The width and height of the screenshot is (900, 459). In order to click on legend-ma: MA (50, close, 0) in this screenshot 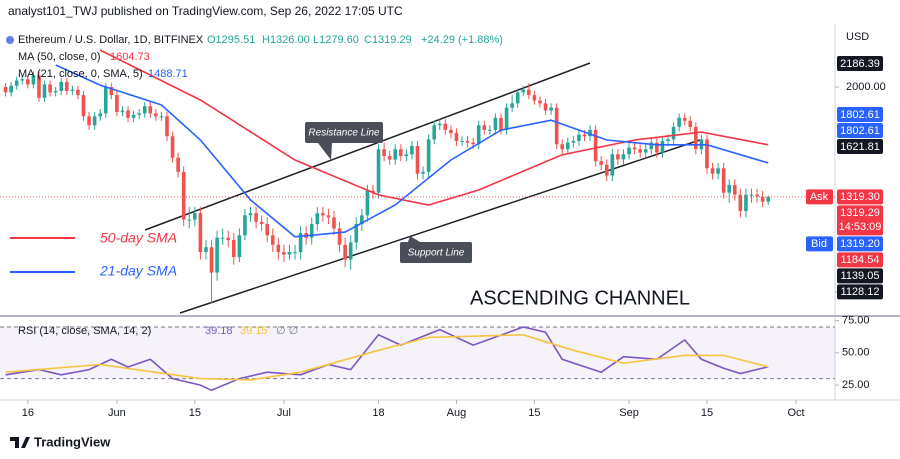, I will do `click(59, 57)`.